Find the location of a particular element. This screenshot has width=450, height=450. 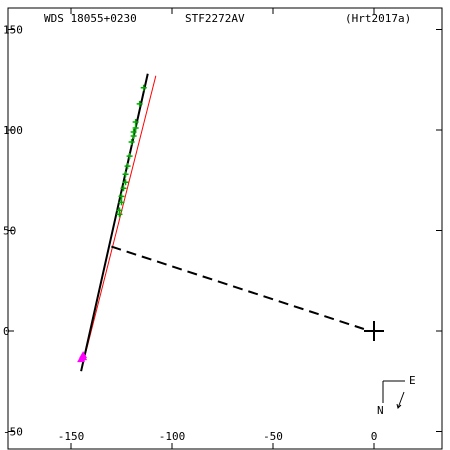

header-reference: (Hrt2017a) is located at coordinates (378, 18).